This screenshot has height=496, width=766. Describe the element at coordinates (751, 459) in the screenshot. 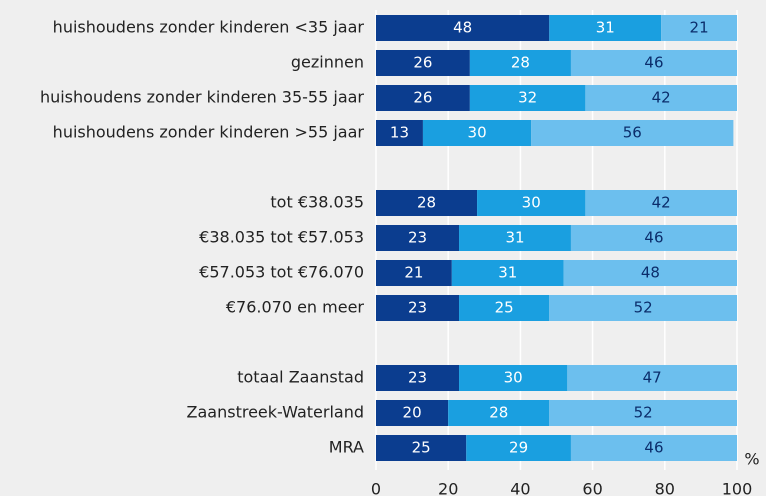

I see `x-axis-label: %` at that location.